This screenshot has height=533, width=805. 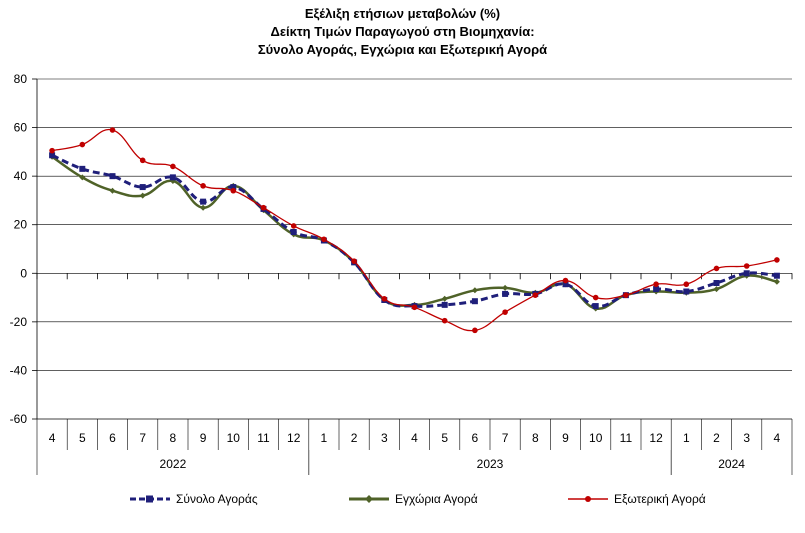 What do you see at coordinates (19, 322) in the screenshot?
I see `y-tick-label: -20` at bounding box center [19, 322].